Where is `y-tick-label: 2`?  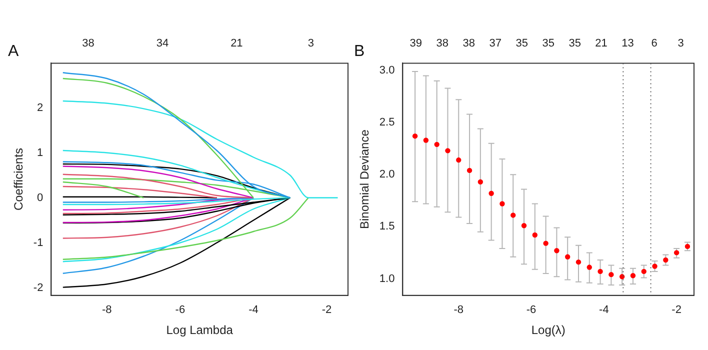
y-tick-label: 2 is located at coordinates (40, 108).